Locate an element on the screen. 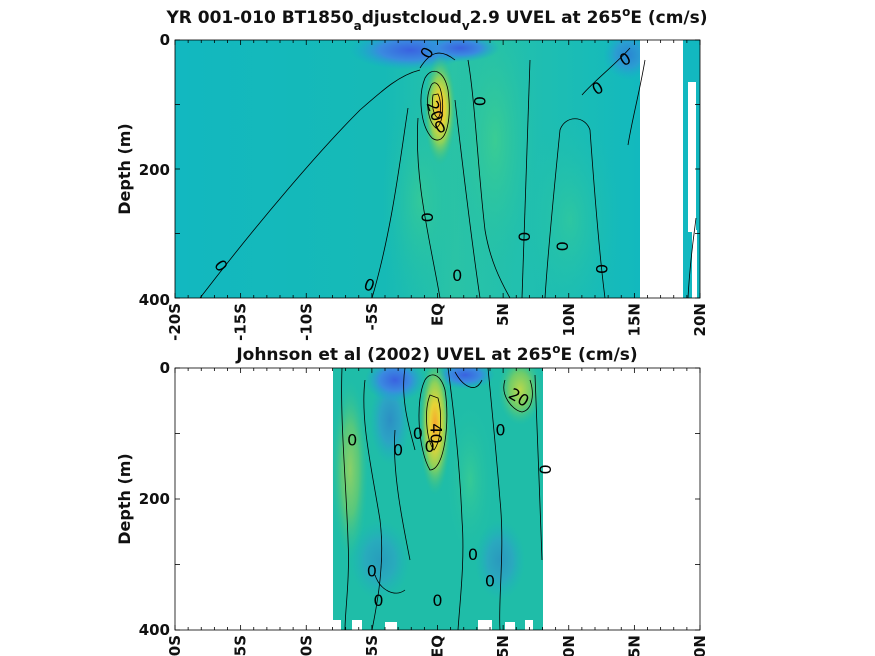  top-xtick-label: 10N is located at coordinates (569, 319).